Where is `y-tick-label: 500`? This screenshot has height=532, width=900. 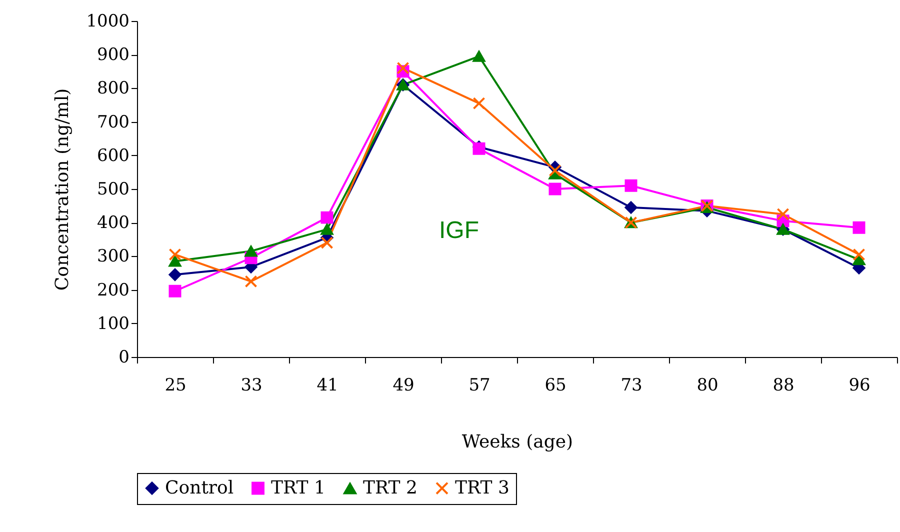
y-tick-label: 500 is located at coordinates (113, 190).